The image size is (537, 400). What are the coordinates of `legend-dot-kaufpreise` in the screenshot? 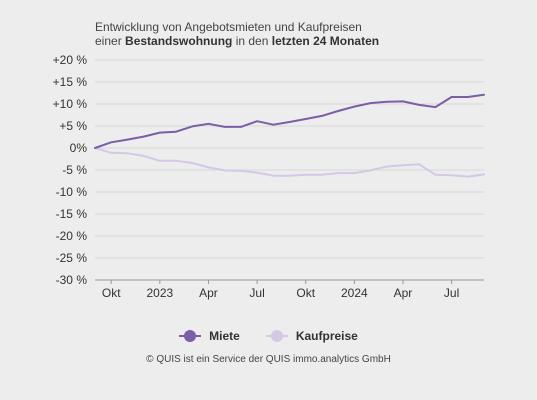 It's located at (276, 336).